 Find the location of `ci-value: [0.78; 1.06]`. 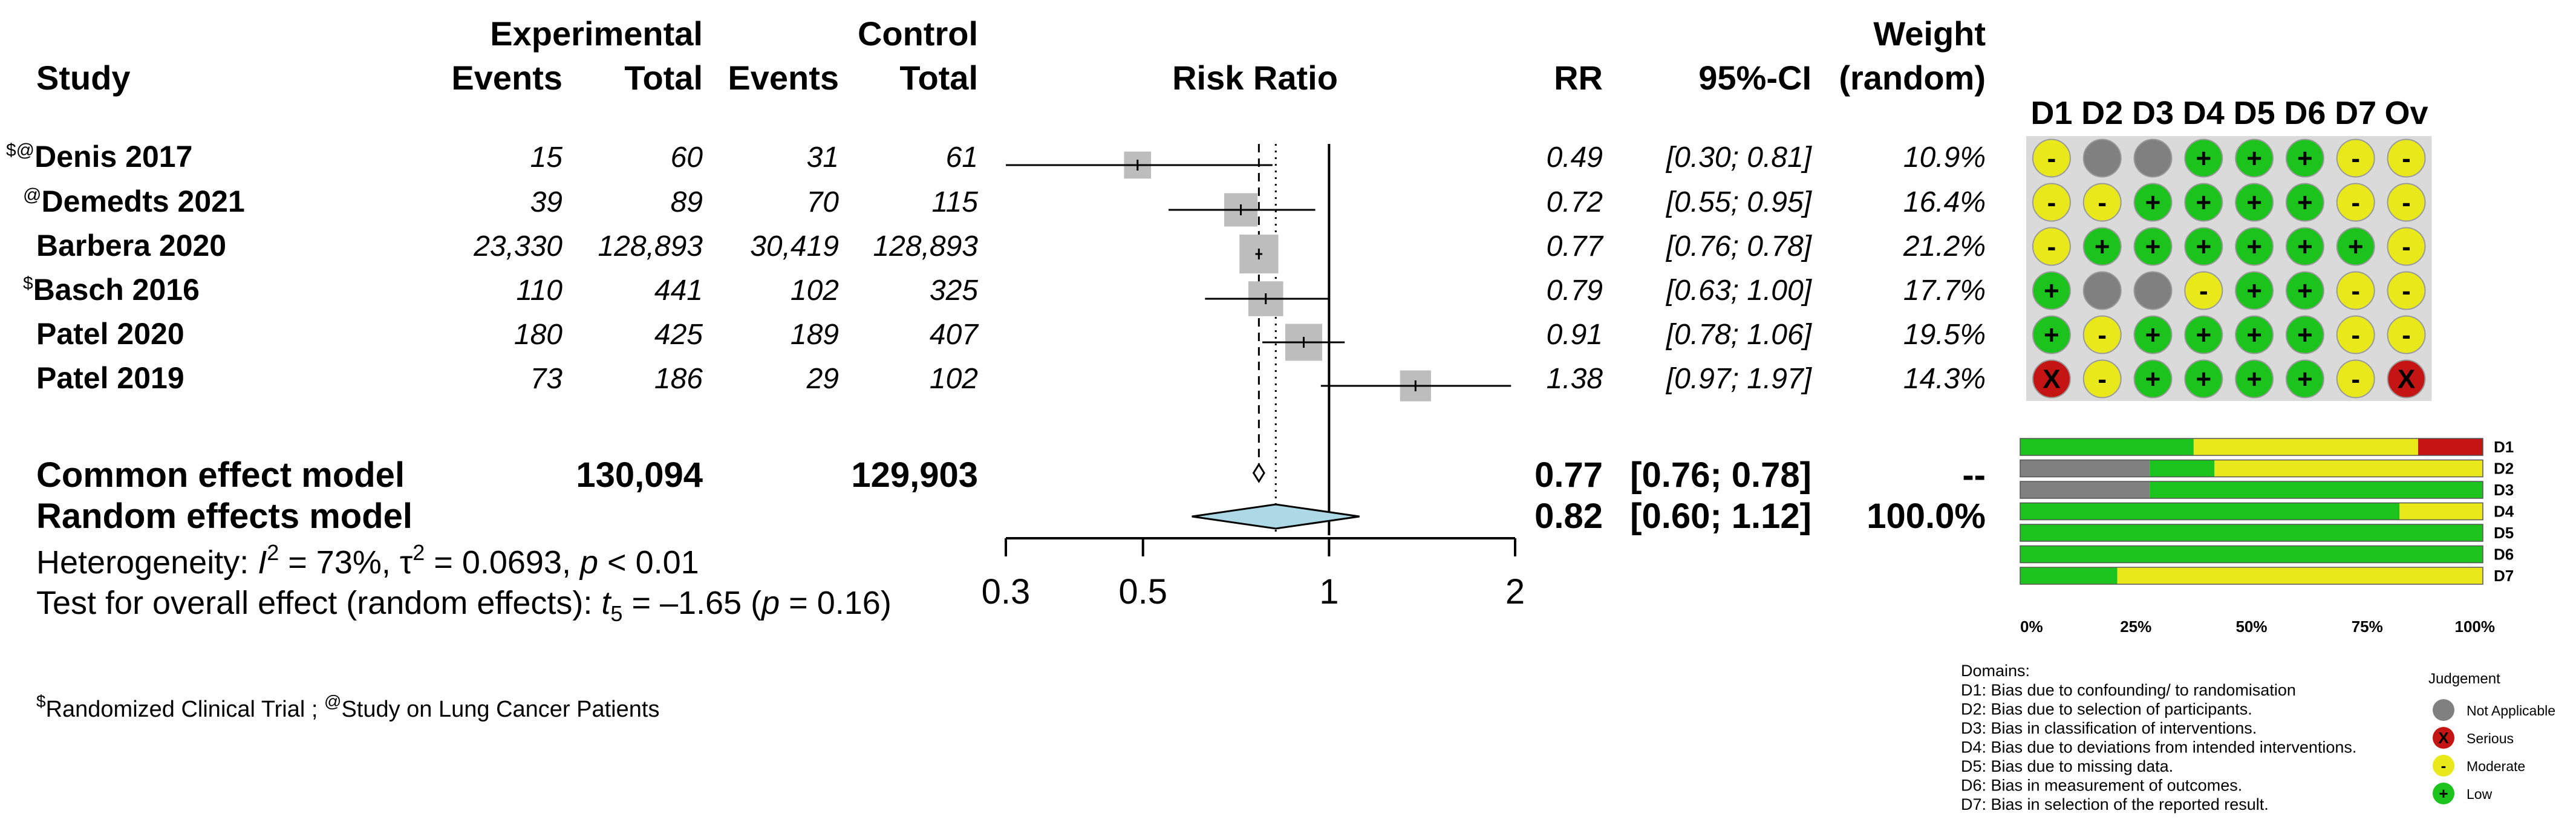

ci-value: [0.78; 1.06] is located at coordinates (1739, 335).